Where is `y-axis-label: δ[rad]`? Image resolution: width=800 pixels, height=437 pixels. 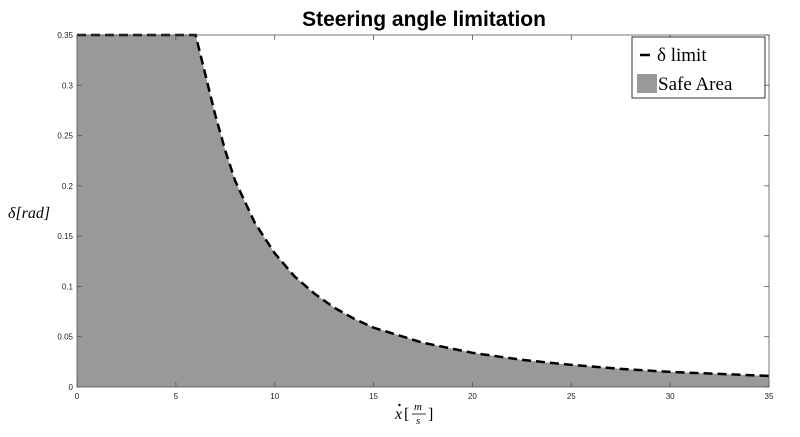 y-axis-label: δ[rad] is located at coordinates (29, 213).